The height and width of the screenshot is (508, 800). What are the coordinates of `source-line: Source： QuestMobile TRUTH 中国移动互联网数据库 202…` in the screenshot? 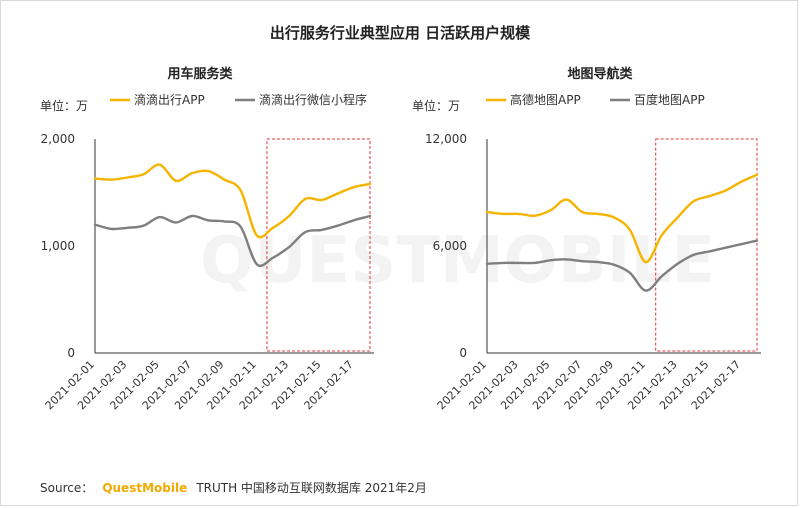 It's located at (233, 486).